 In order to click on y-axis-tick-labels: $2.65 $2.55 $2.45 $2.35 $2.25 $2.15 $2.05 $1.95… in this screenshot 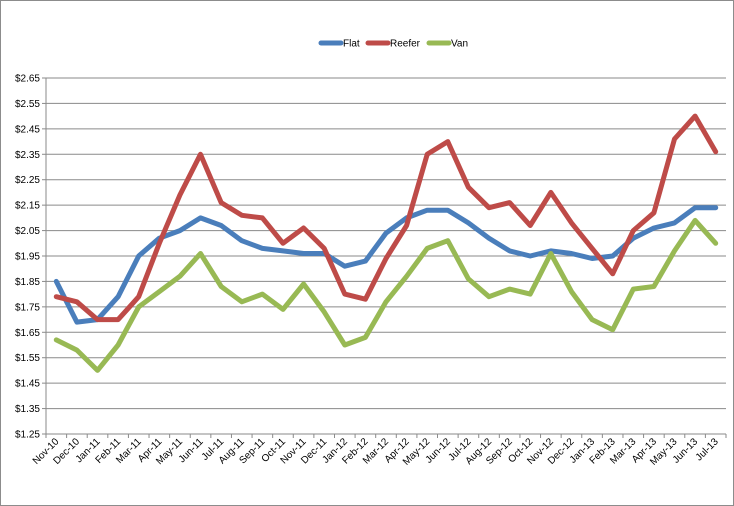, I will do `click(27, 257)`.